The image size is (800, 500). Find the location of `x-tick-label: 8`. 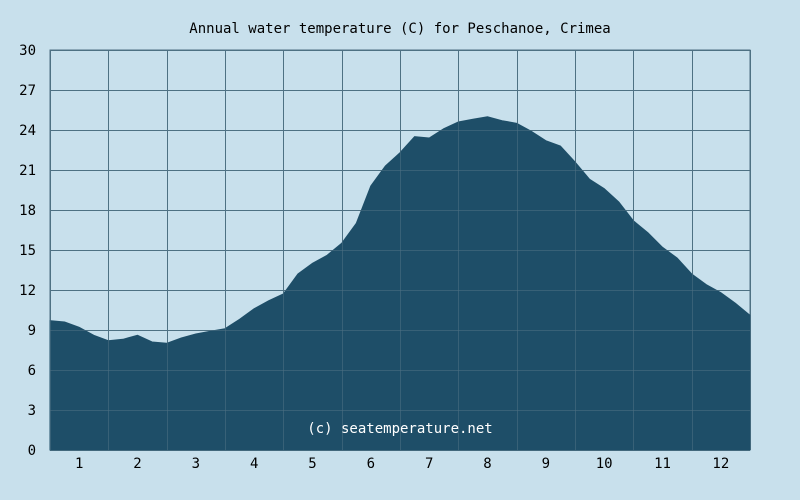

x-tick-label: 8 is located at coordinates (487, 464).